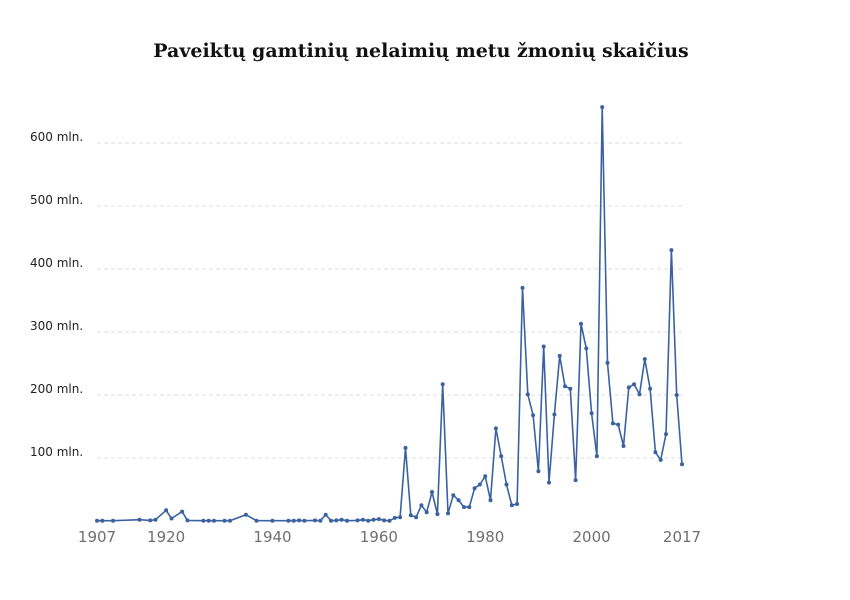 The image size is (850, 600). I want to click on y-tick-label: 100 mln., so click(56, 452).